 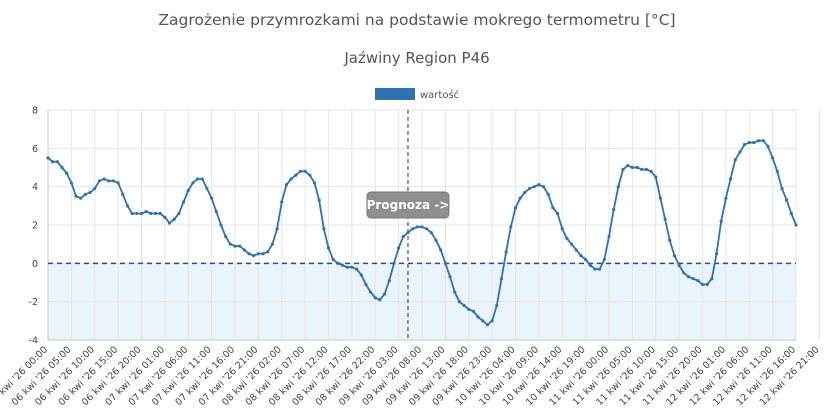 What do you see at coordinates (408, 205) in the screenshot?
I see `forecast-badge` at bounding box center [408, 205].